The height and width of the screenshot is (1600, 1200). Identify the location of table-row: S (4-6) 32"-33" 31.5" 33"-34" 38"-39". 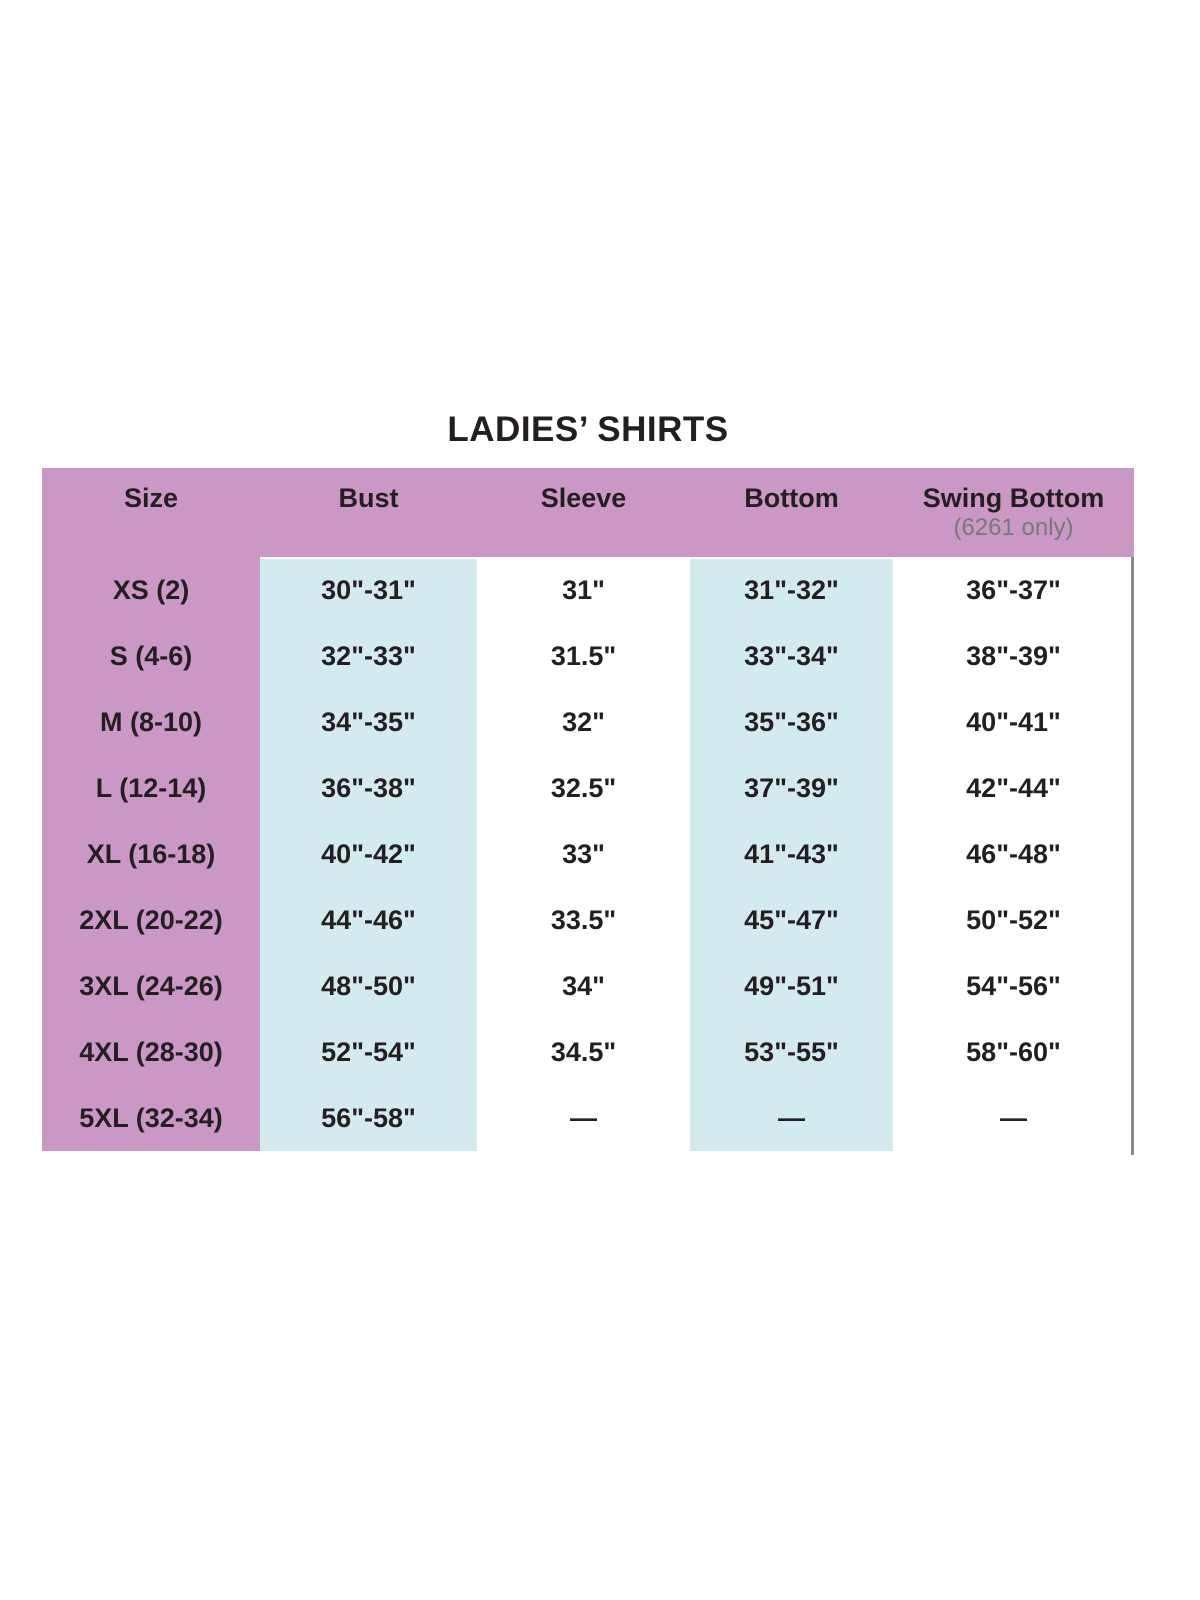
(588, 656).